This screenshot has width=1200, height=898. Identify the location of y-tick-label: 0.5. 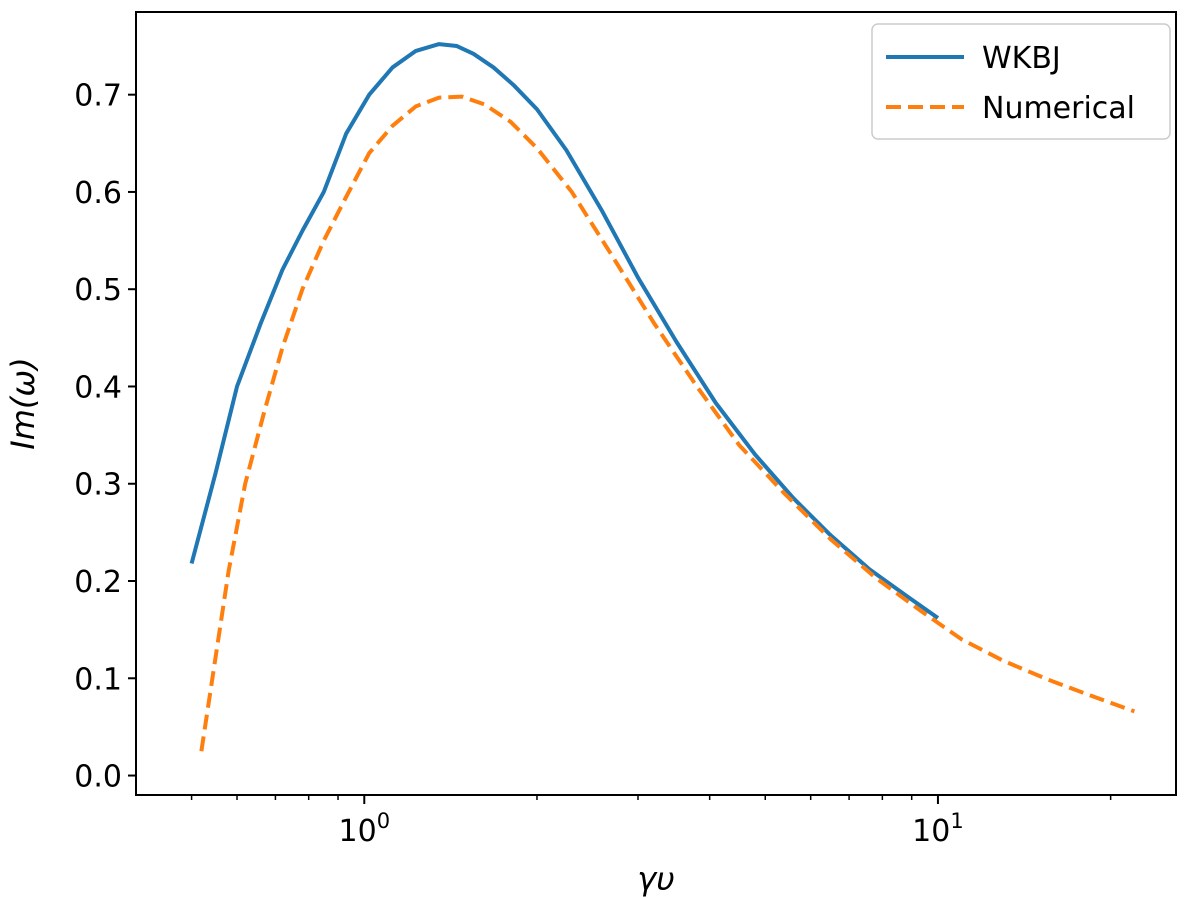
(98, 290).